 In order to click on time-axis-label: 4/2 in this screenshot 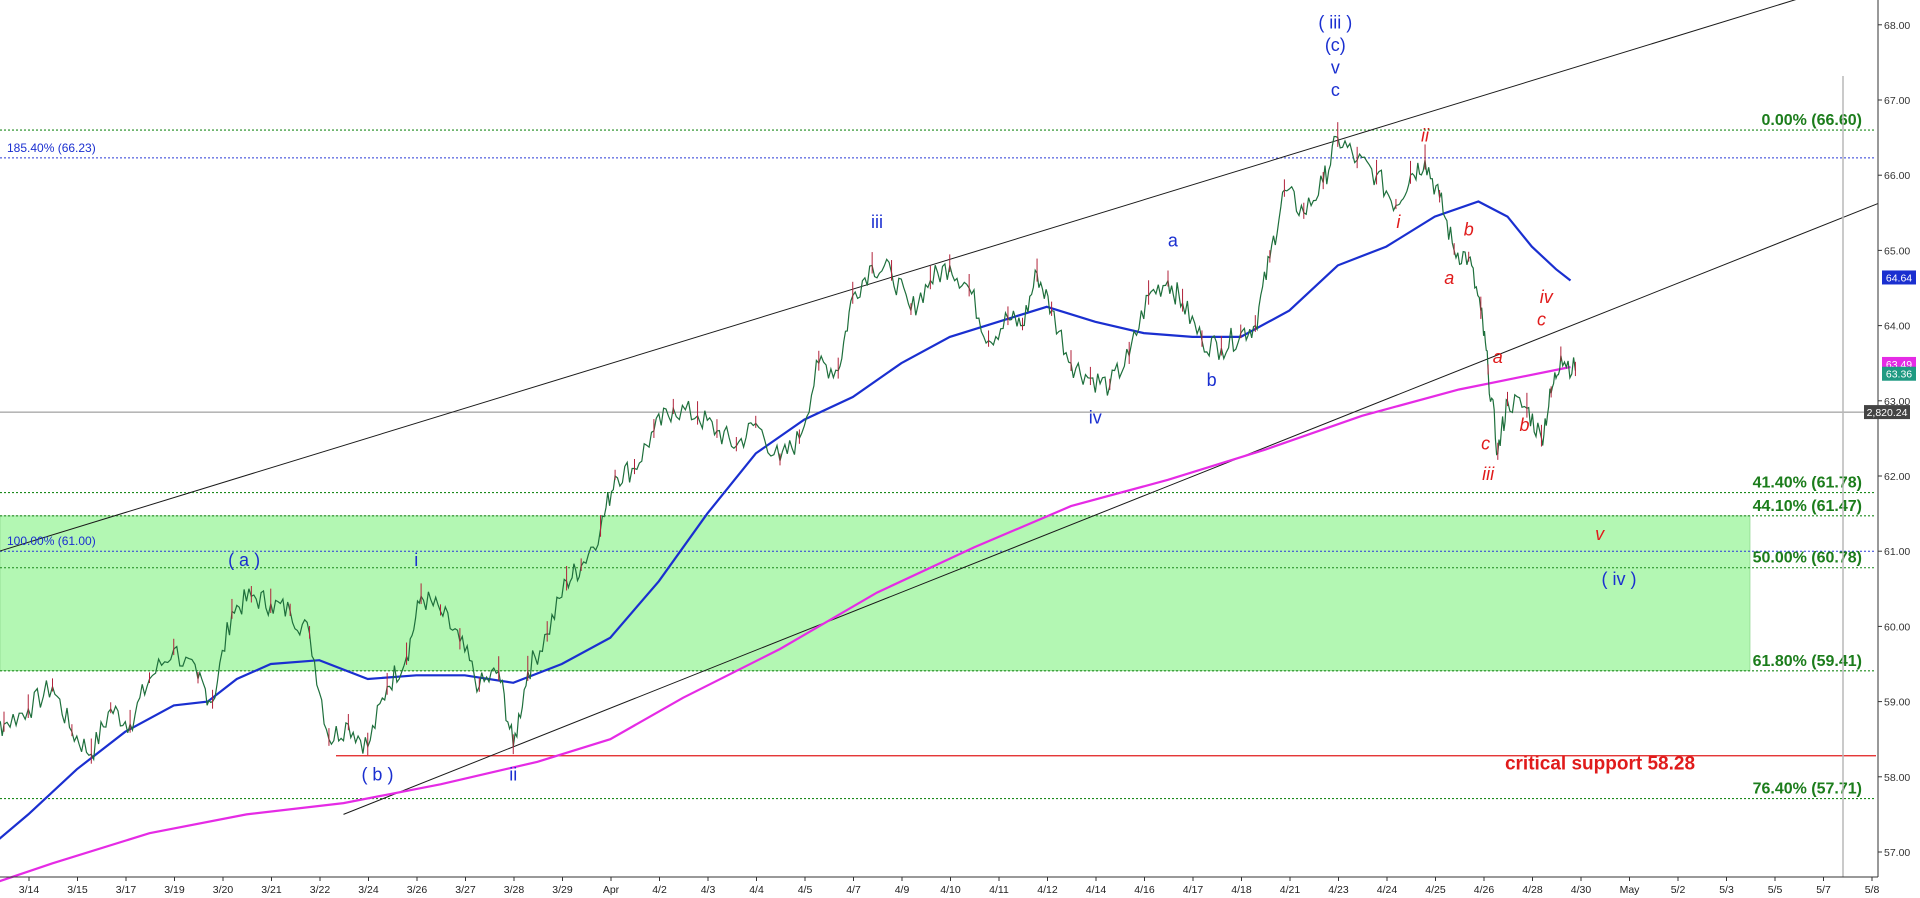, I will do `click(659, 890)`.